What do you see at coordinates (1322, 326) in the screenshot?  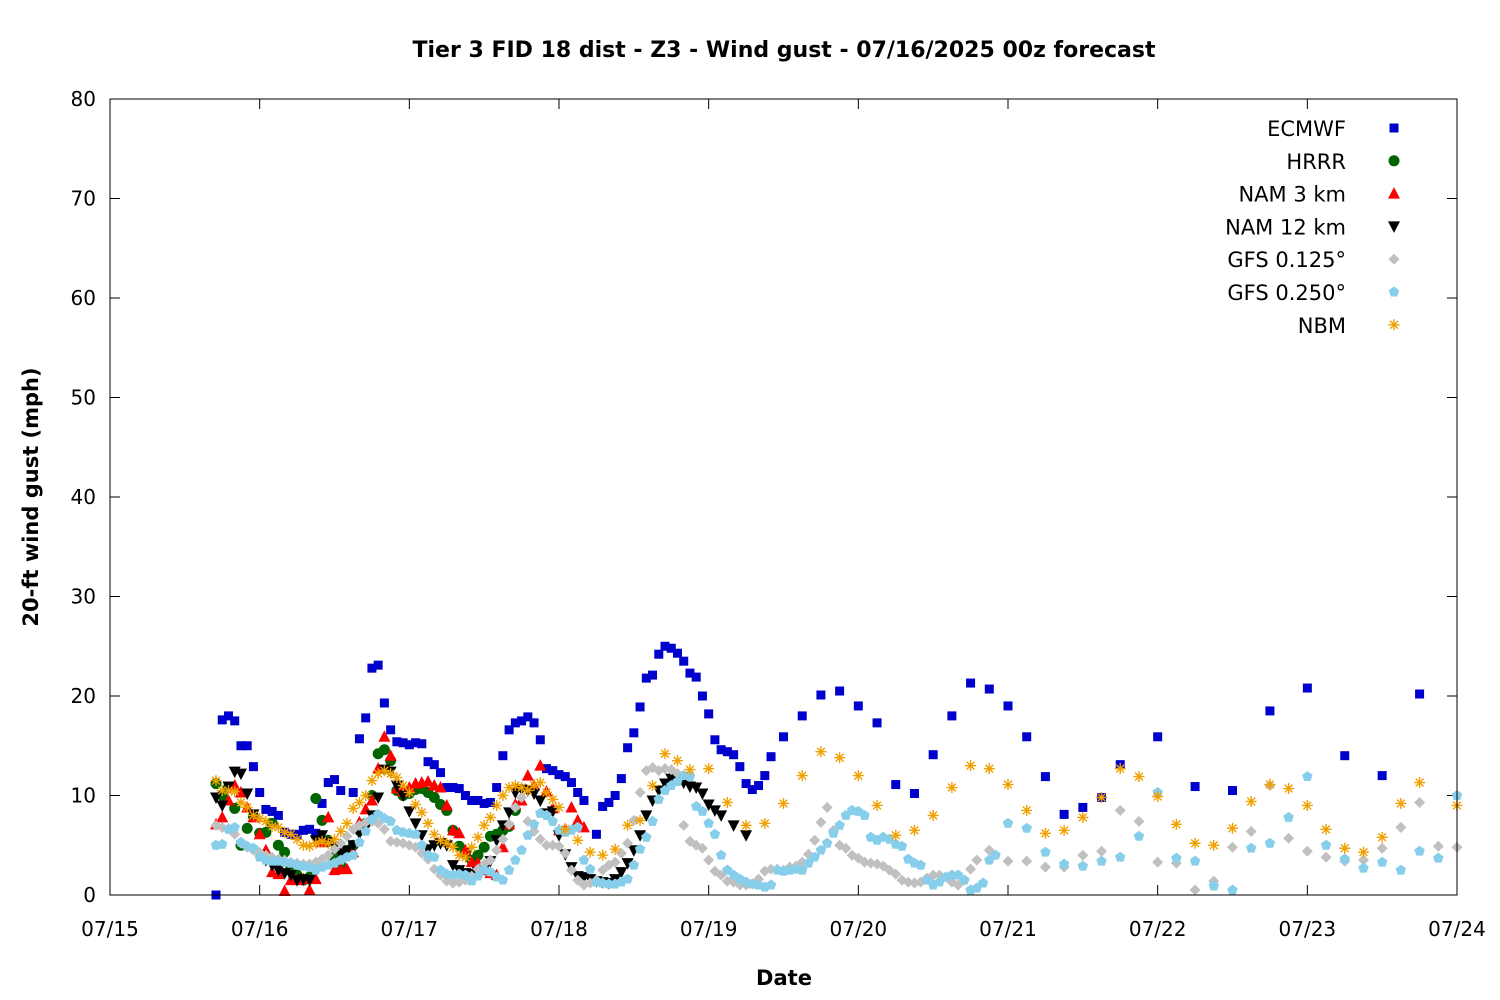 I see `legend-label: NBM` at bounding box center [1322, 326].